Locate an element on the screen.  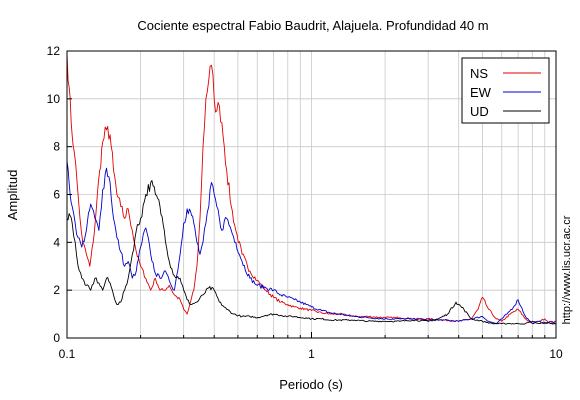
x-tick-label: 0.1 is located at coordinates (67, 354).